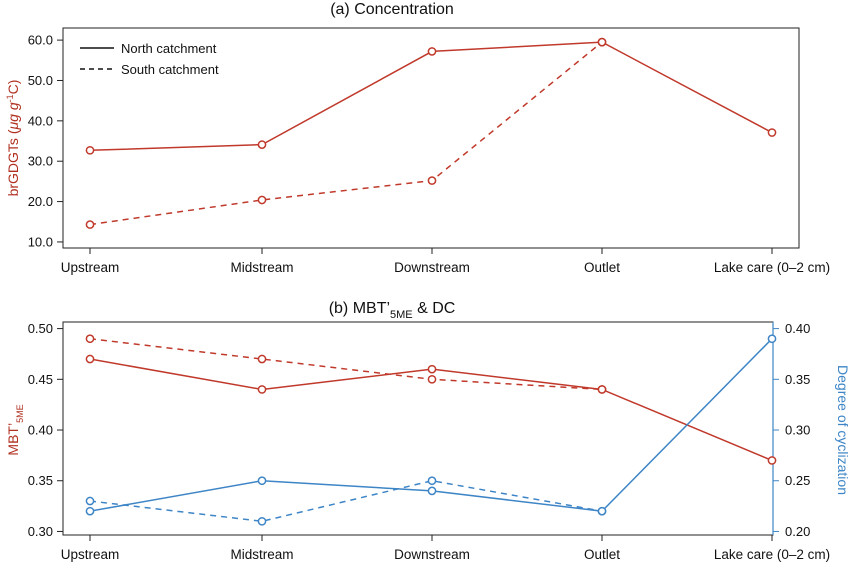 This screenshot has width=850, height=562. I want to click on panel-a-legend: North catchment South catchment, so click(149, 59).